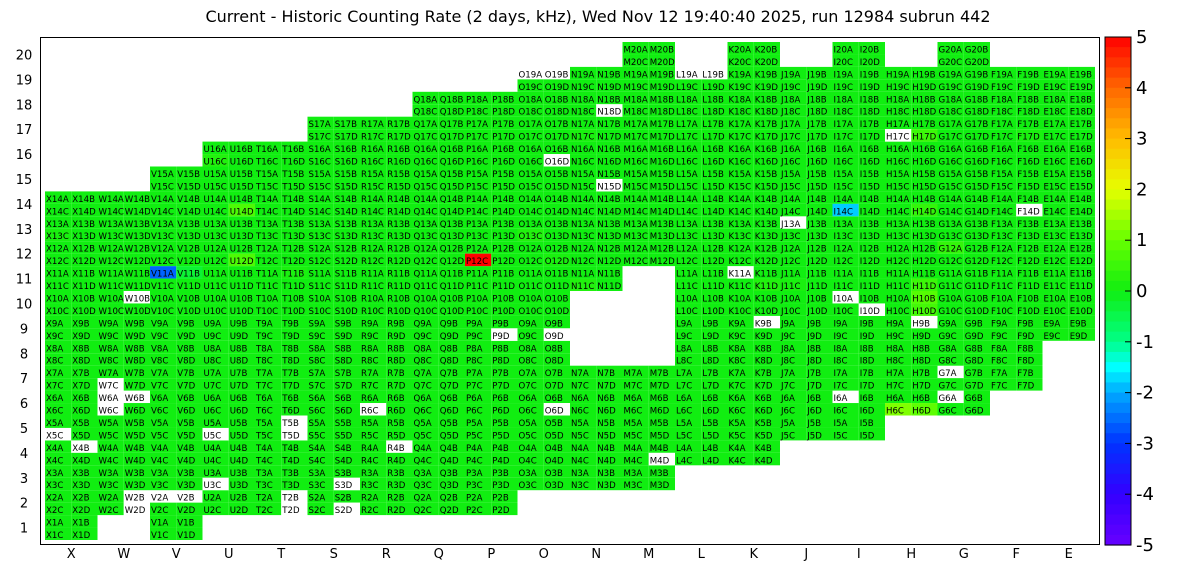  I want to click on cell-V12A, so click(163, 247).